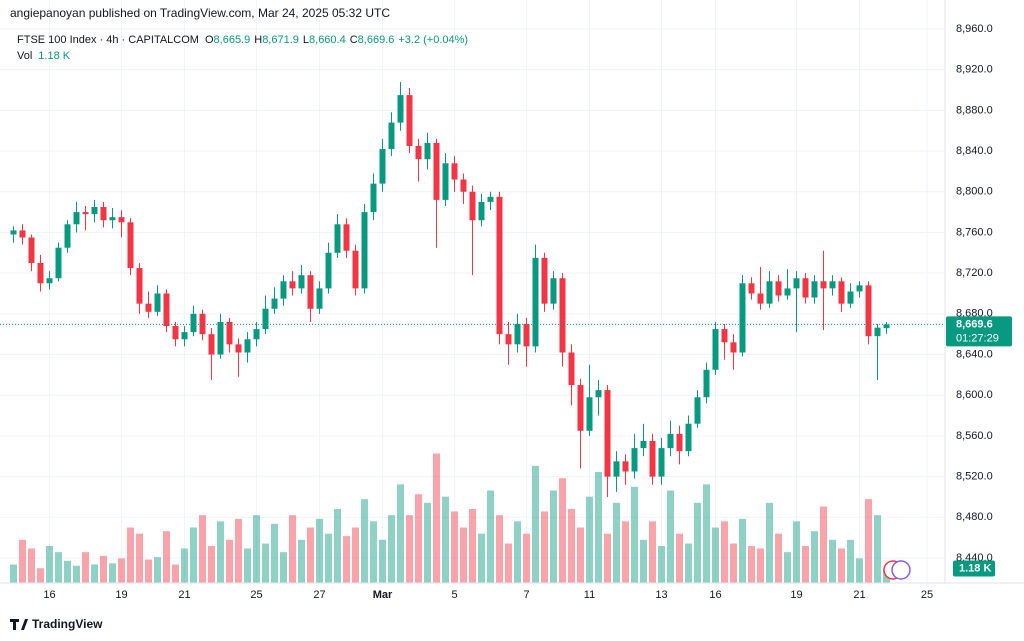 The image size is (1024, 641). Describe the element at coordinates (209, 40) in the screenshot. I see `legend-key: O` at that location.